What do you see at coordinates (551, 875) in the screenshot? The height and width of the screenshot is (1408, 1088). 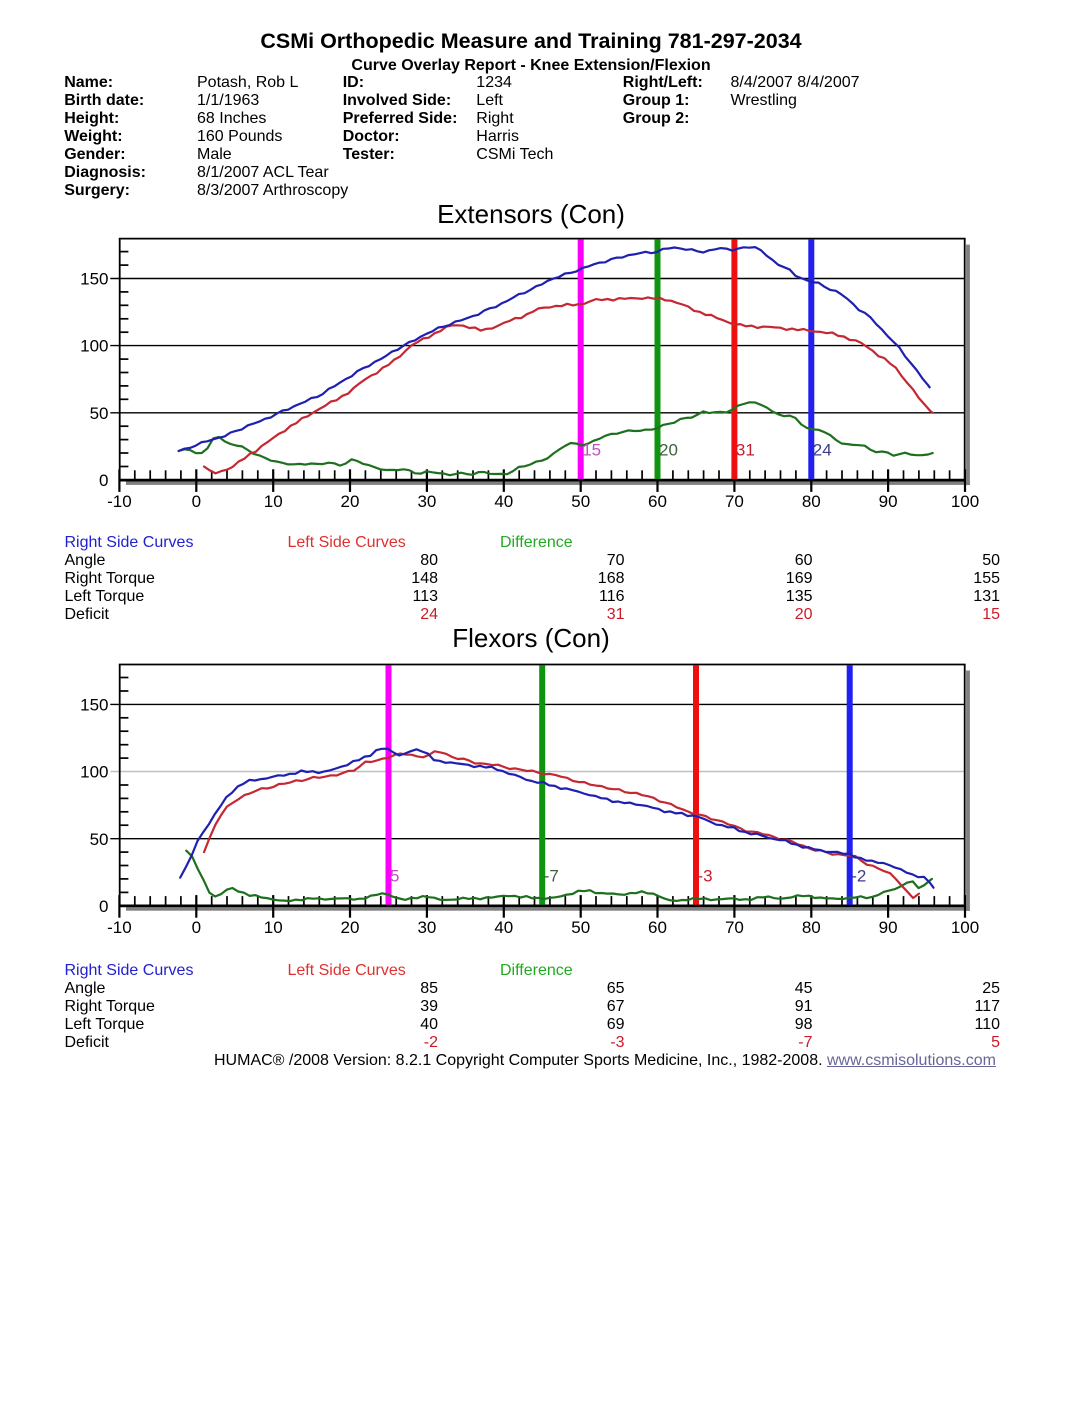 I see `svg-text: -7` at bounding box center [551, 875].